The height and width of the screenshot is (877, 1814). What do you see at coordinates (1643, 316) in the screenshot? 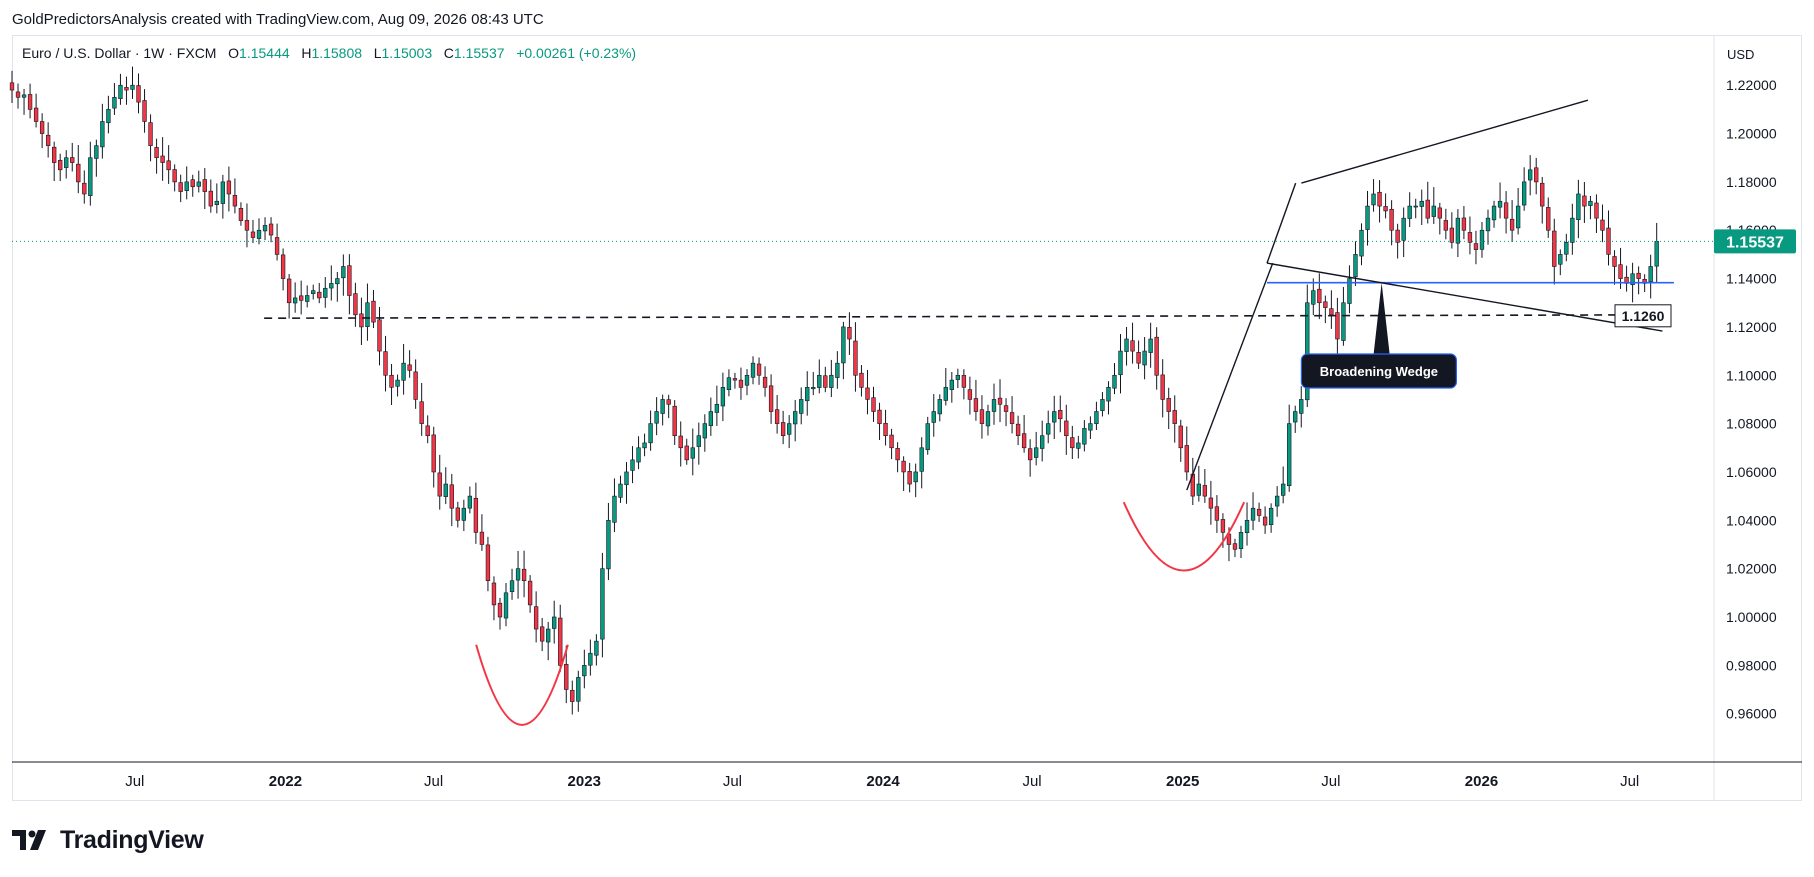
I see `support-price-label: 1.1260` at bounding box center [1643, 316].